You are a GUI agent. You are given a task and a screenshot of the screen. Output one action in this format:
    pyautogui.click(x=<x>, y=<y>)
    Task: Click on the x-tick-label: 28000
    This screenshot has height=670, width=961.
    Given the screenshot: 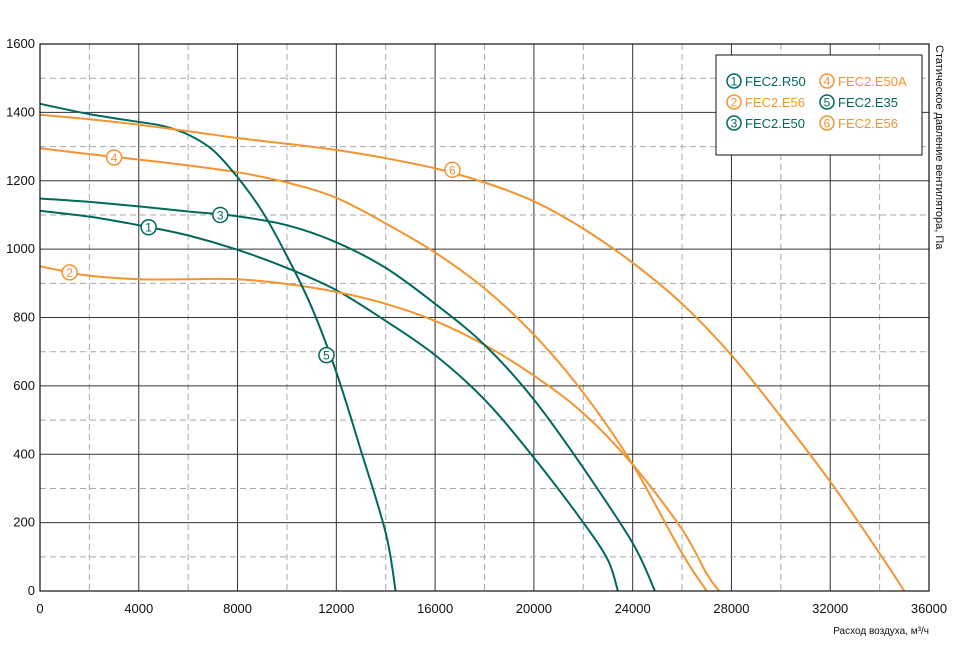 What is the action you would take?
    pyautogui.click(x=731, y=608)
    